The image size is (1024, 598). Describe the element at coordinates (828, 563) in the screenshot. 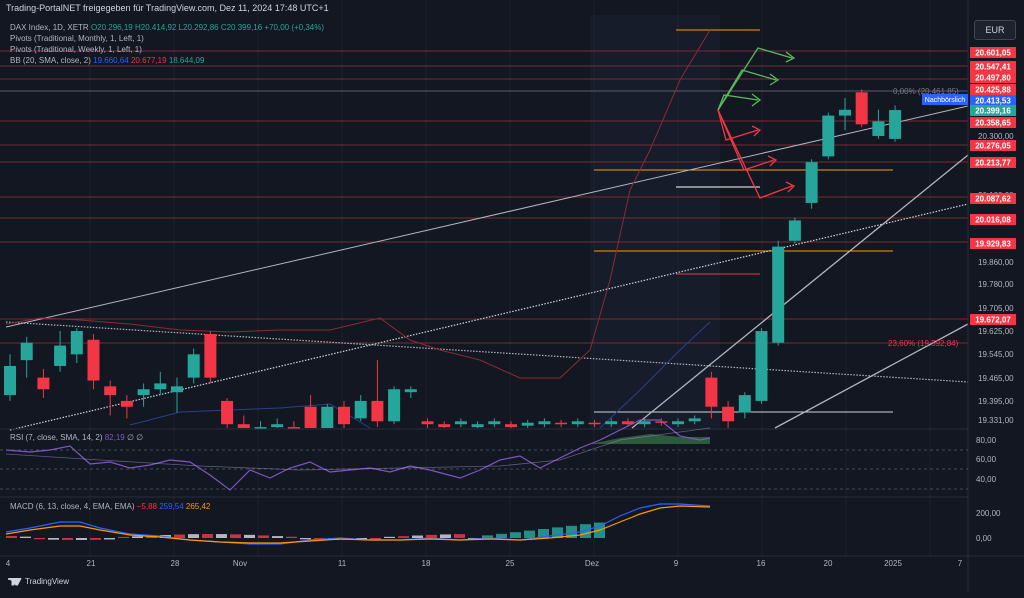

I see `time-axis-label: 20` at that location.